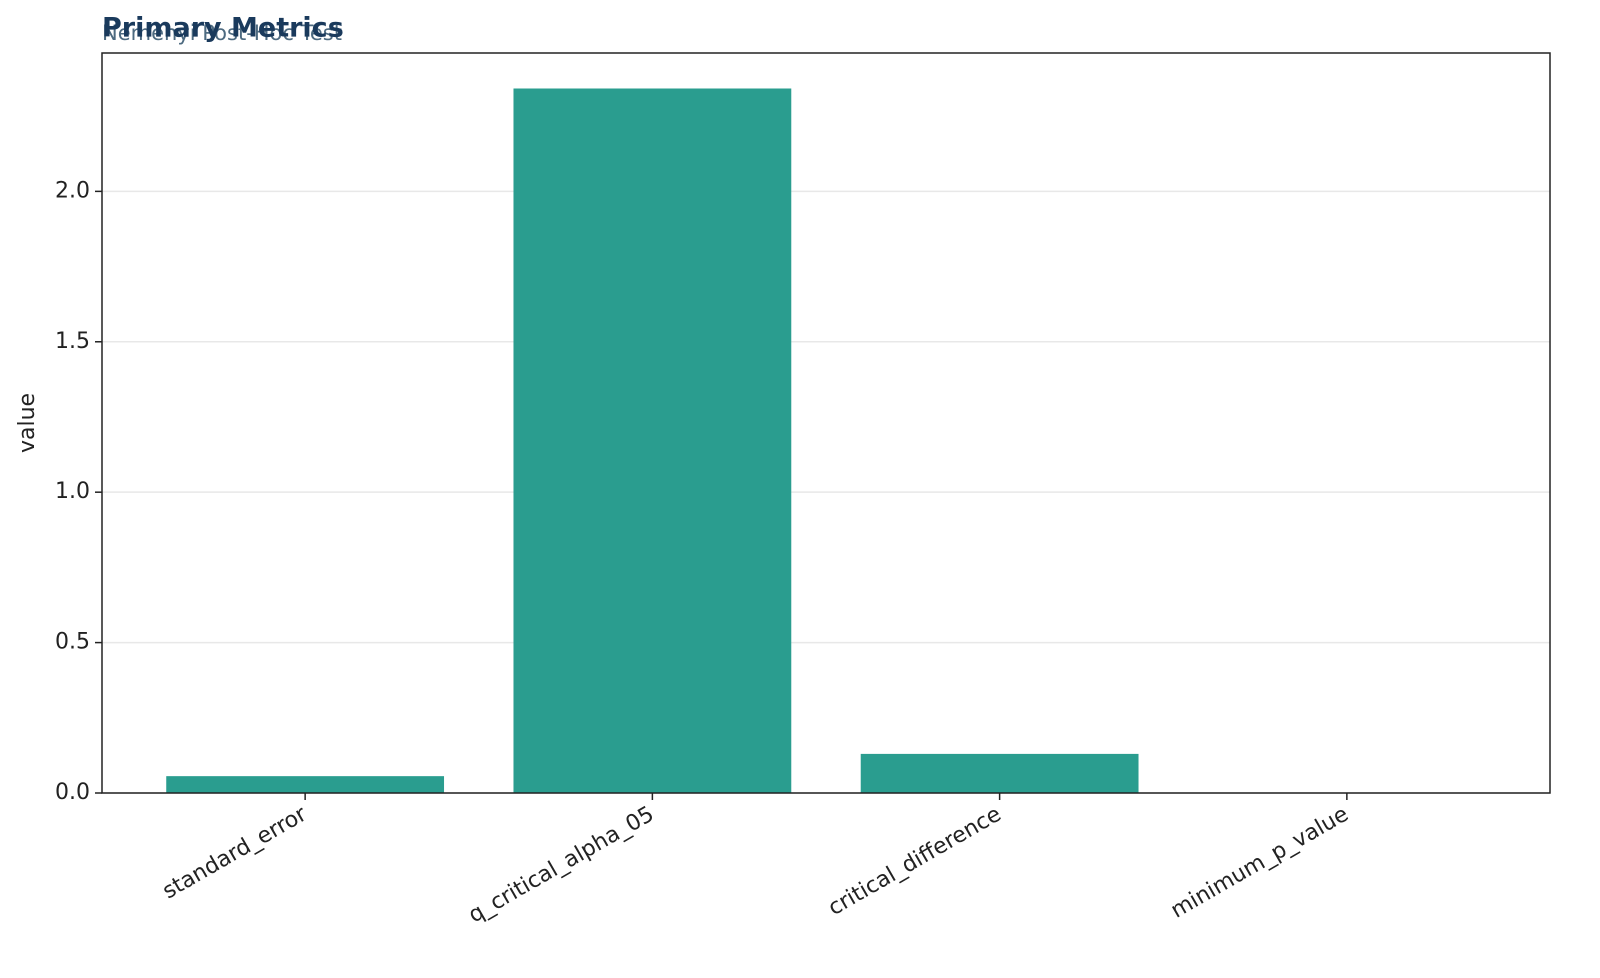  I want to click on chart-title: Primary Metrics, so click(223, 28).